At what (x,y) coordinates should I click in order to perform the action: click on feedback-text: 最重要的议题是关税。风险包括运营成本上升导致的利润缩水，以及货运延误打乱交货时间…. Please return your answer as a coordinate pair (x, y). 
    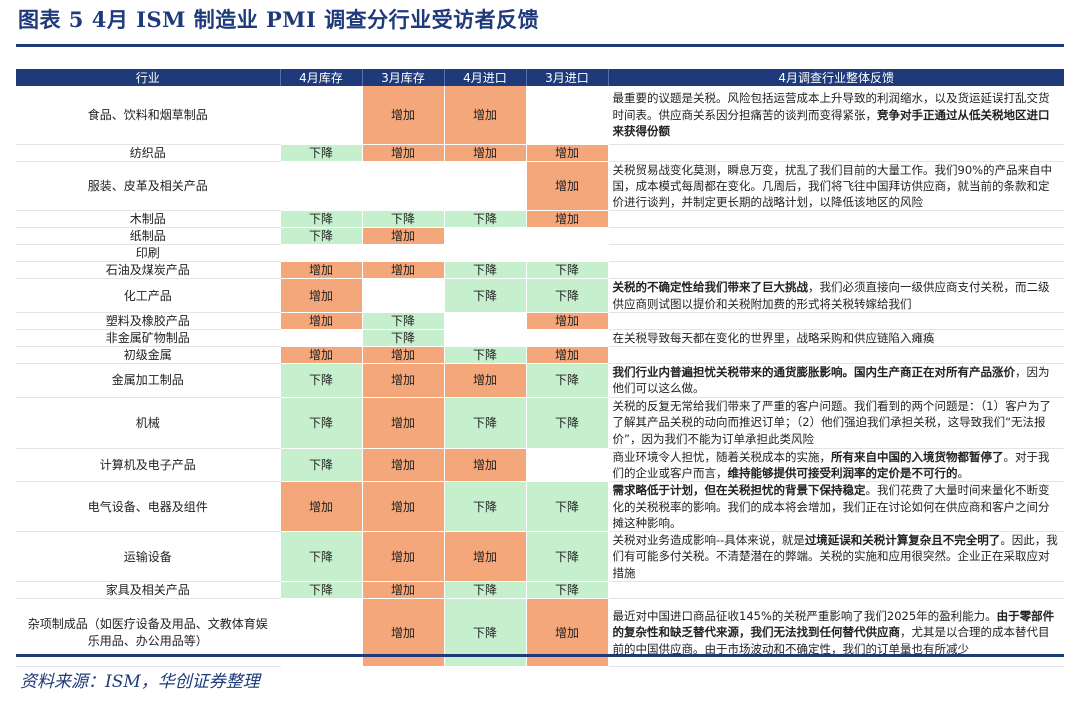
    Looking at the image, I should click on (831, 106).